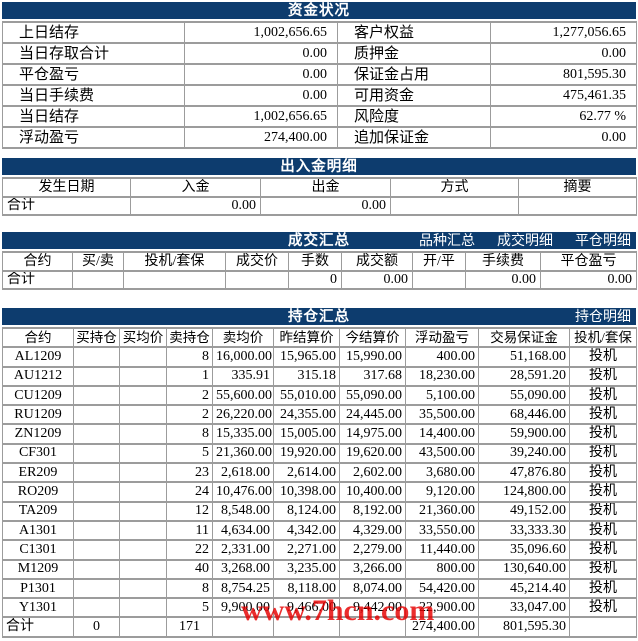  Describe the element at coordinates (96, 627) in the screenshot. I see `total-value-cell: 0` at that location.